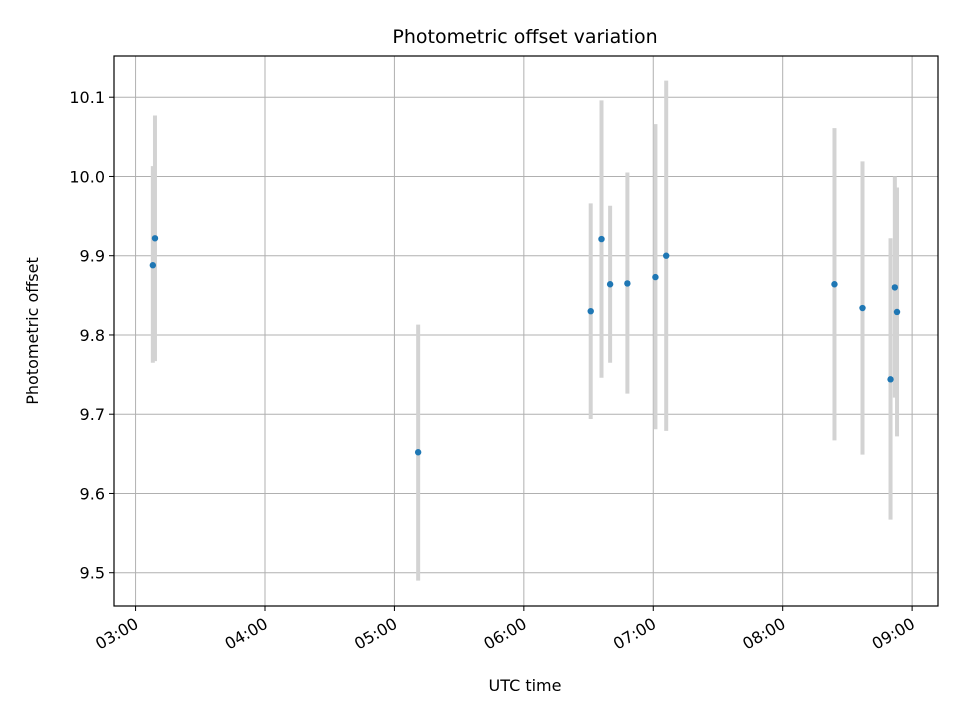 Image resolution: width=960 pixels, height=720 pixels. I want to click on y-tick-label: 9.8, so click(92, 335).